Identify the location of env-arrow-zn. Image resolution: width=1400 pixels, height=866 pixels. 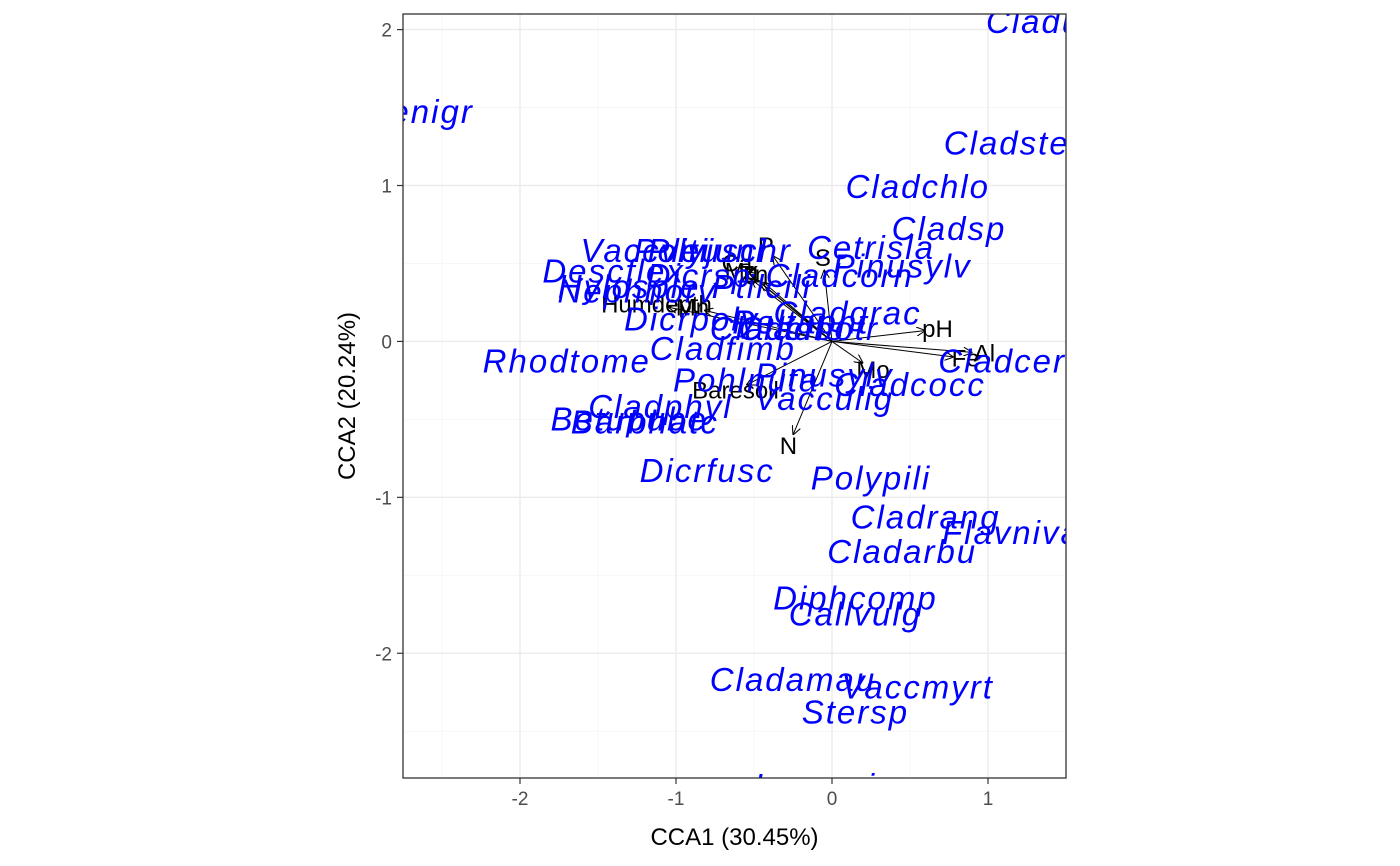
(798, 312).